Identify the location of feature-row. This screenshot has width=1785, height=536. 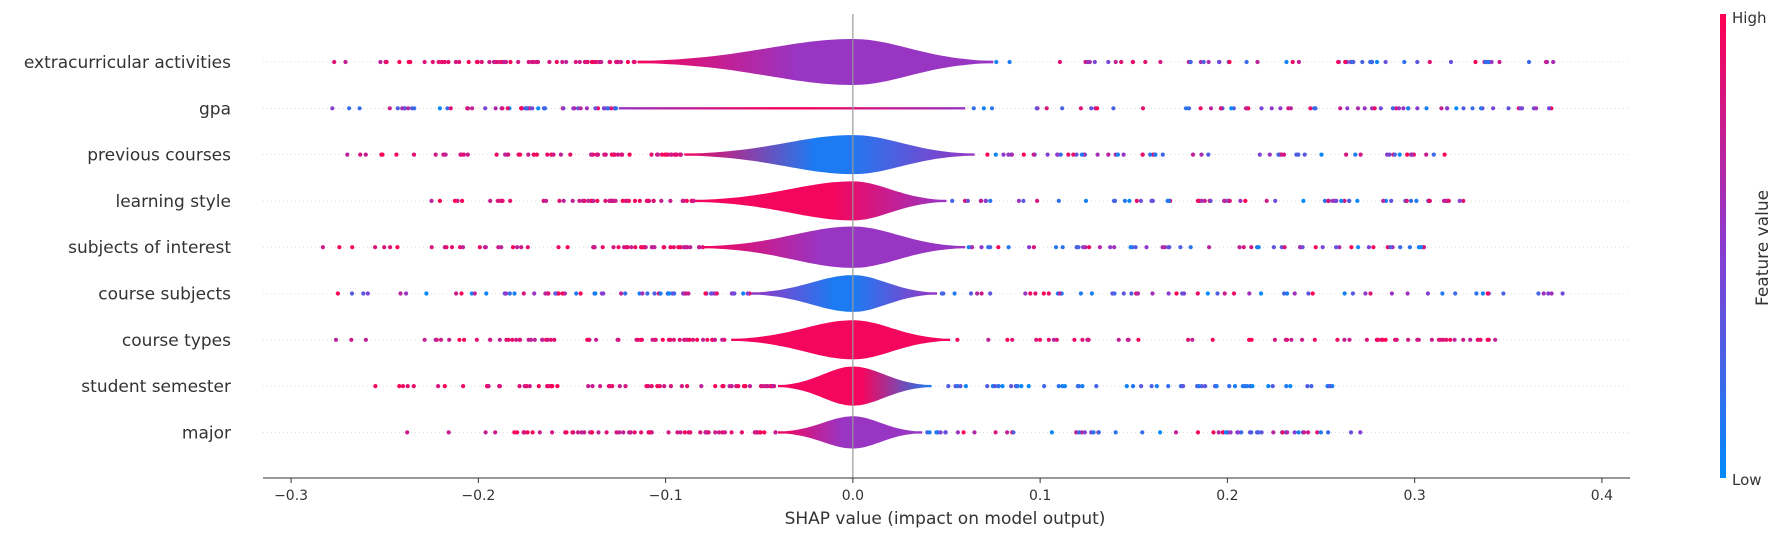
(946, 247).